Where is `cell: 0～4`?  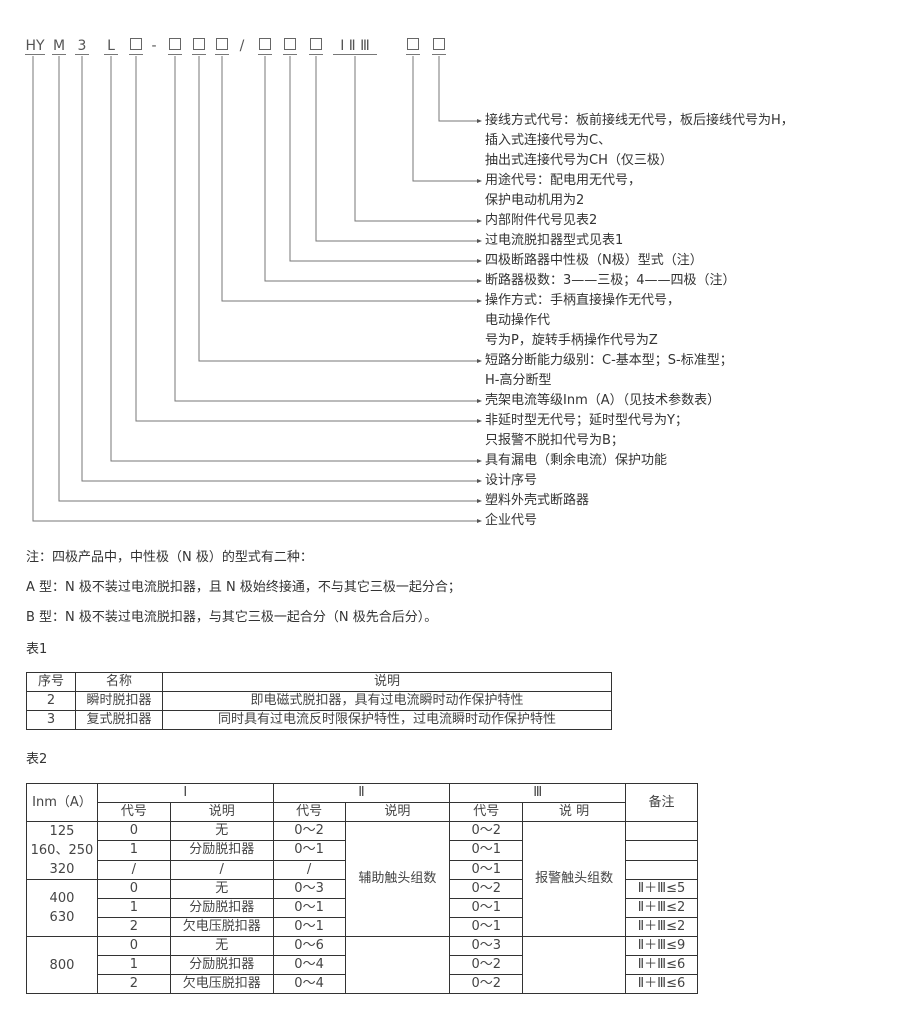 cell: 0～4 is located at coordinates (309, 984).